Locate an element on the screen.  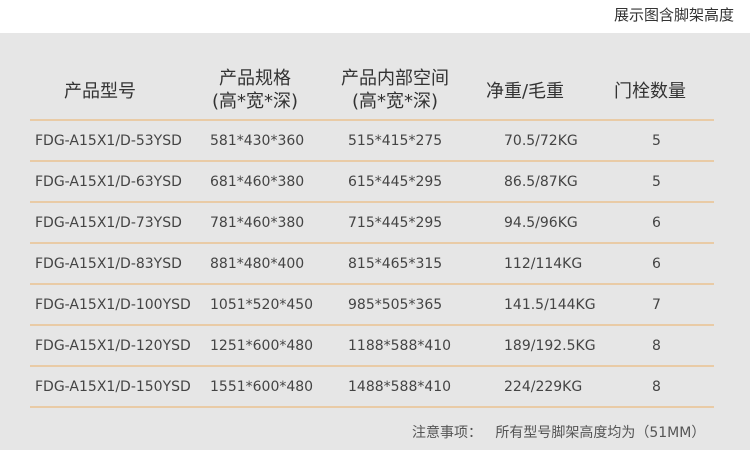
cell-model: FDG-A15X1/D-73YSD is located at coordinates (108, 223).